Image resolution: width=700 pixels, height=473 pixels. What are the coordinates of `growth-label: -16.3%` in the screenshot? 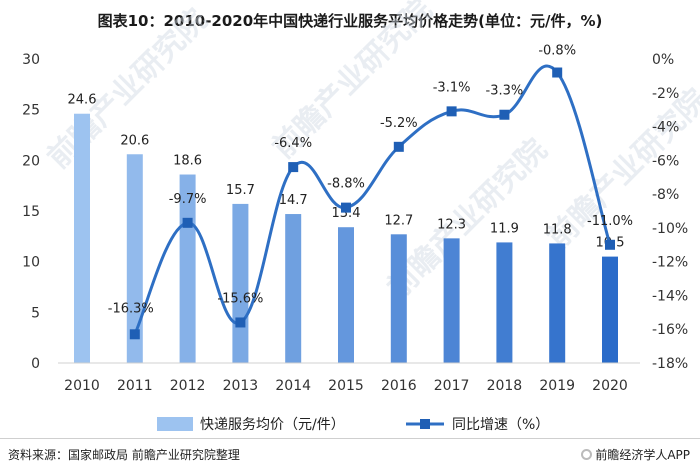 It's located at (131, 308).